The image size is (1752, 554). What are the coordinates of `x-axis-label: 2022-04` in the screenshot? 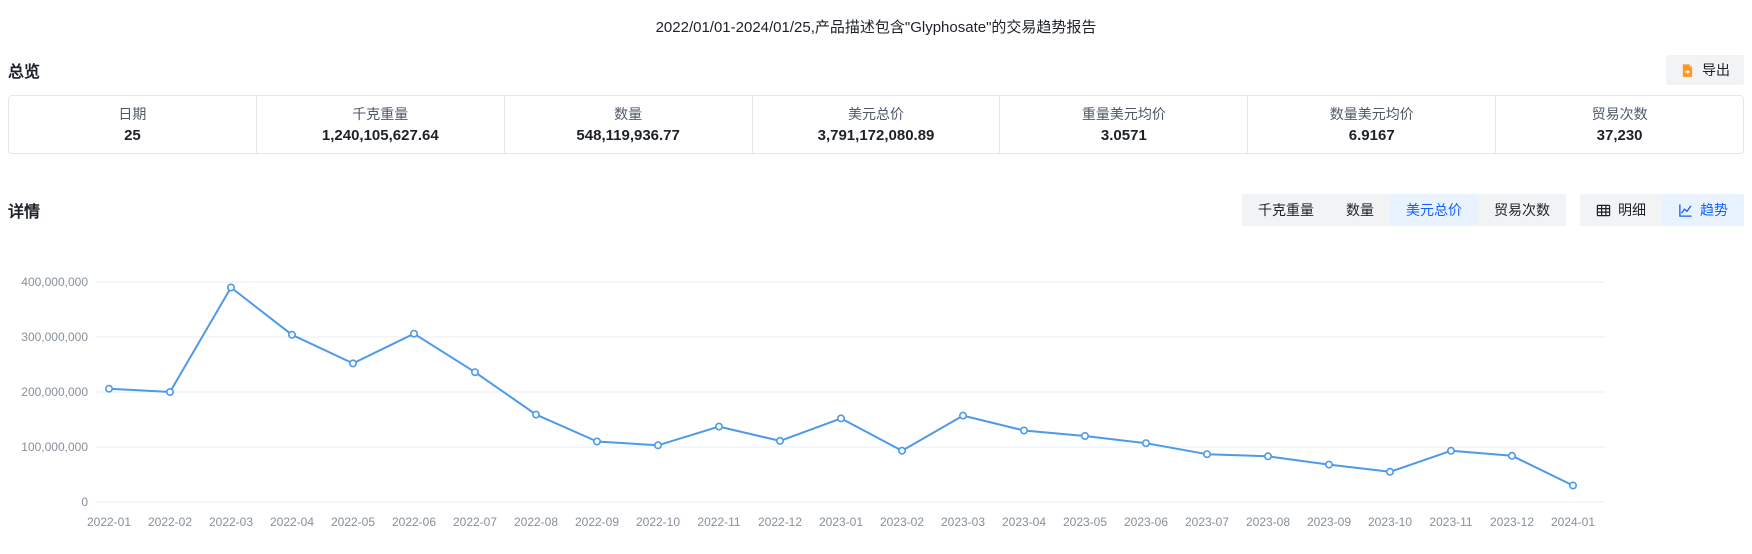 It's located at (292, 522).